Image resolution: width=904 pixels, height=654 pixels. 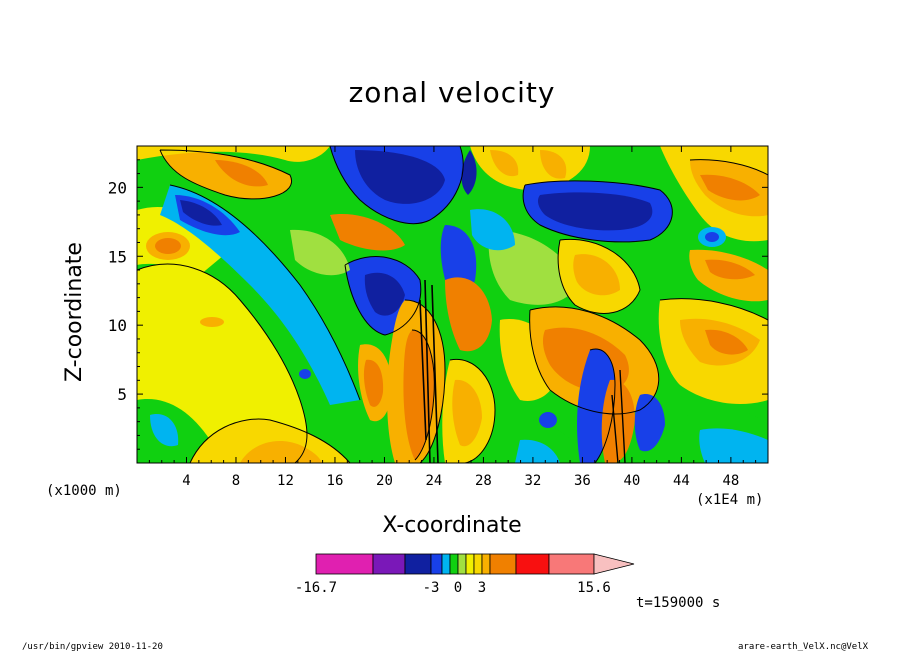 What do you see at coordinates (122, 394) in the screenshot?
I see `z-tick-label: 5` at bounding box center [122, 394].